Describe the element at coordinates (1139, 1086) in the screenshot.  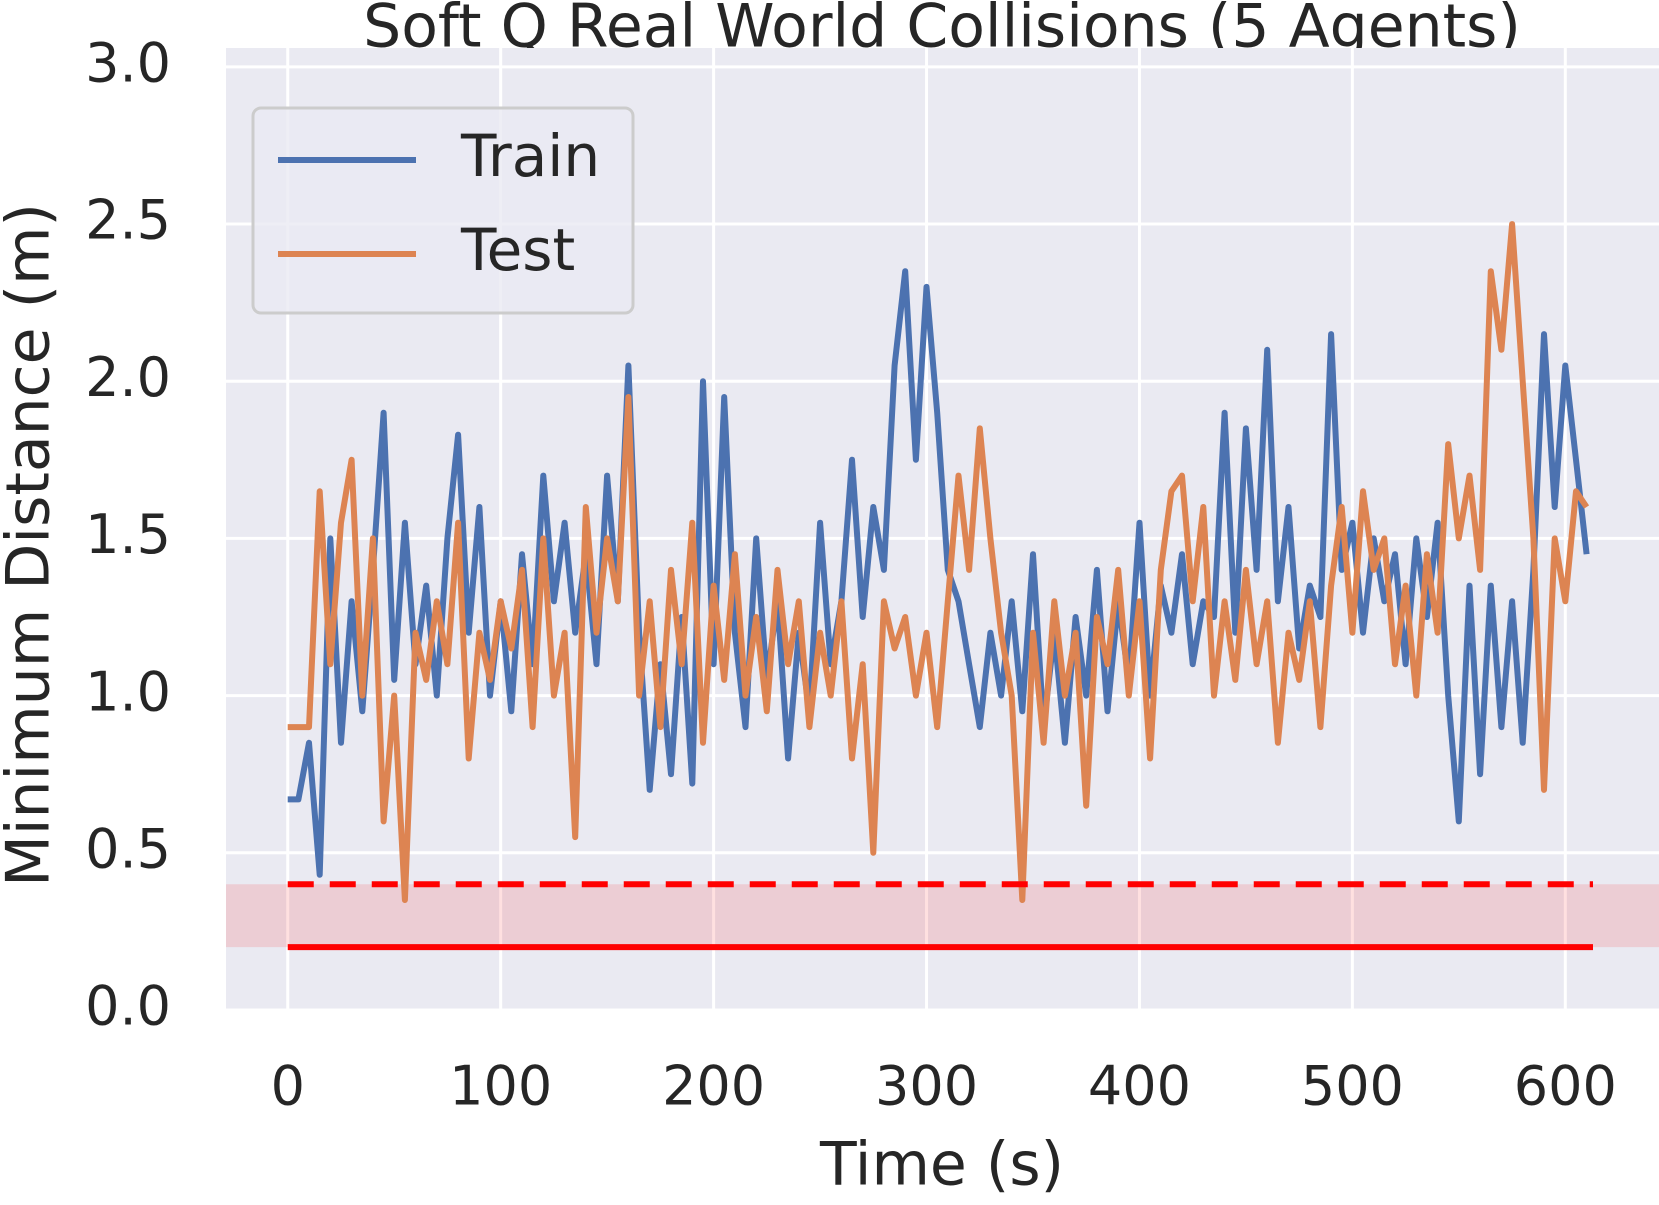
I see `x-tick-label: 400` at that location.